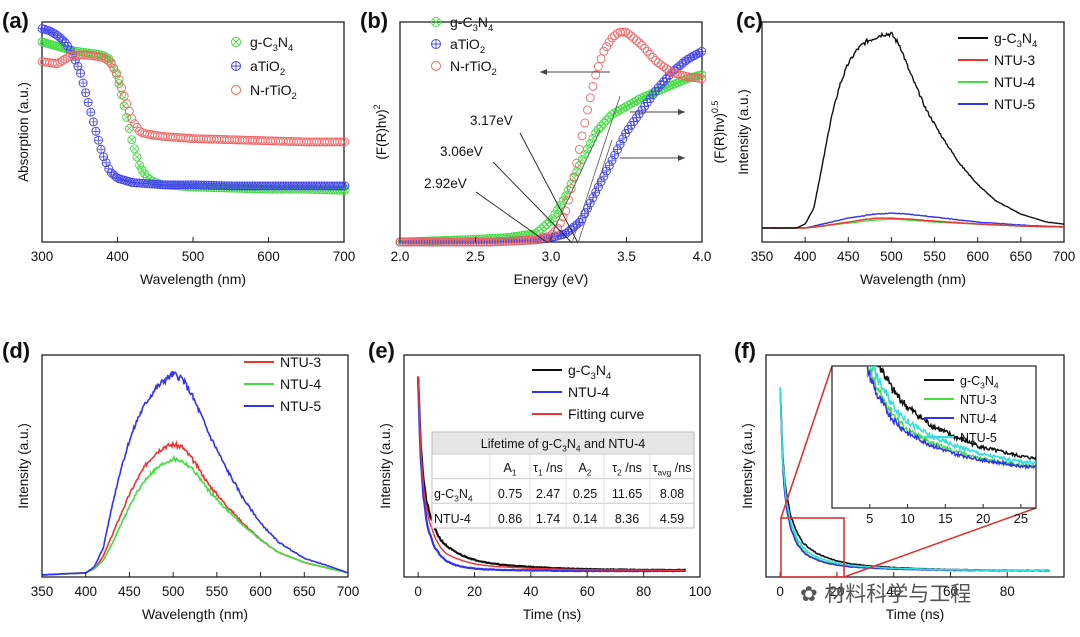  What do you see at coordinates (587, 591) in the screenshot?
I see `x-tick-label: 60` at bounding box center [587, 591].